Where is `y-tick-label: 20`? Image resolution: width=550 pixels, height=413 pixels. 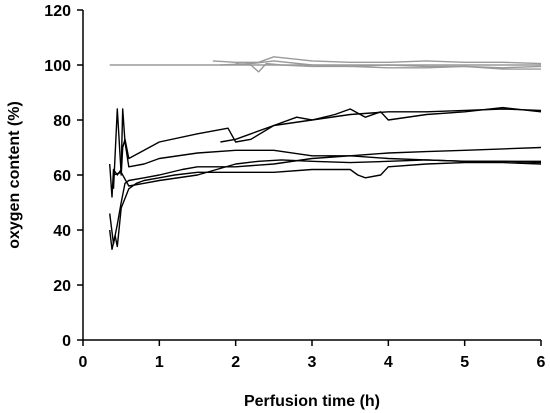 y-tick-label: 20 is located at coordinates (62, 286).